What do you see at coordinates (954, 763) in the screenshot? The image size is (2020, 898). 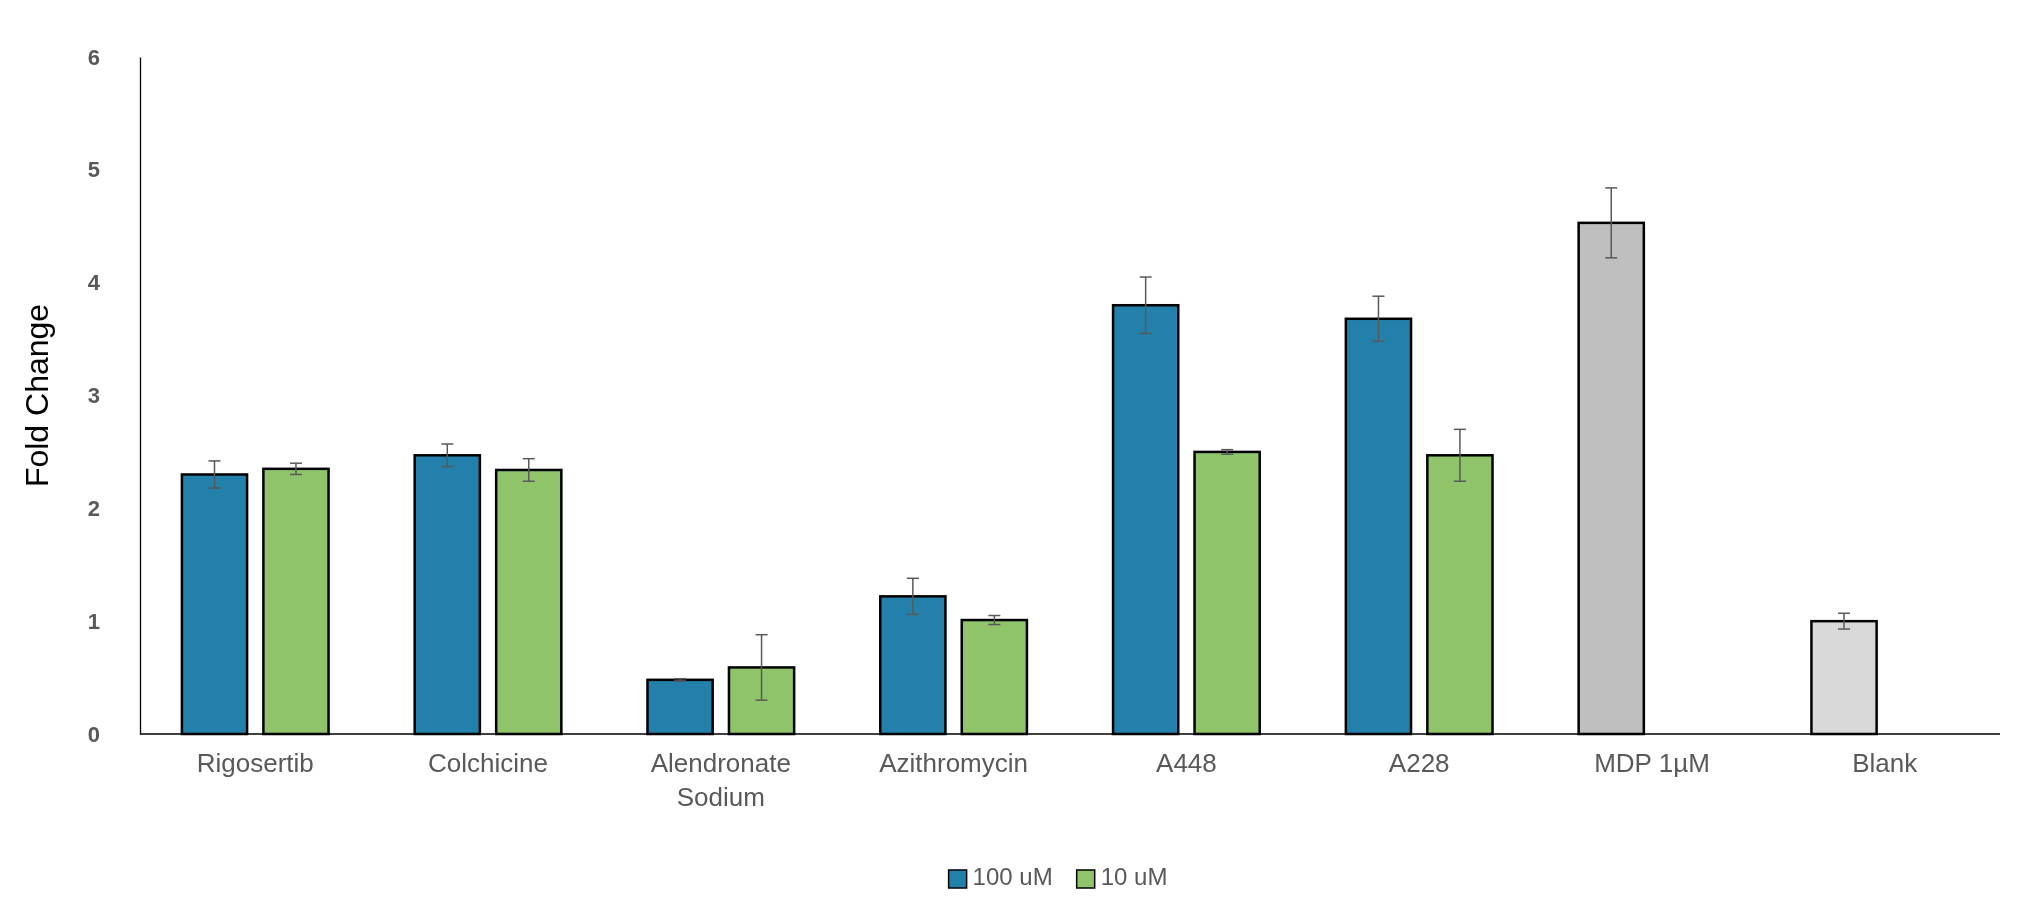 I see `x-tick-label: Azithromycin` at bounding box center [954, 763].